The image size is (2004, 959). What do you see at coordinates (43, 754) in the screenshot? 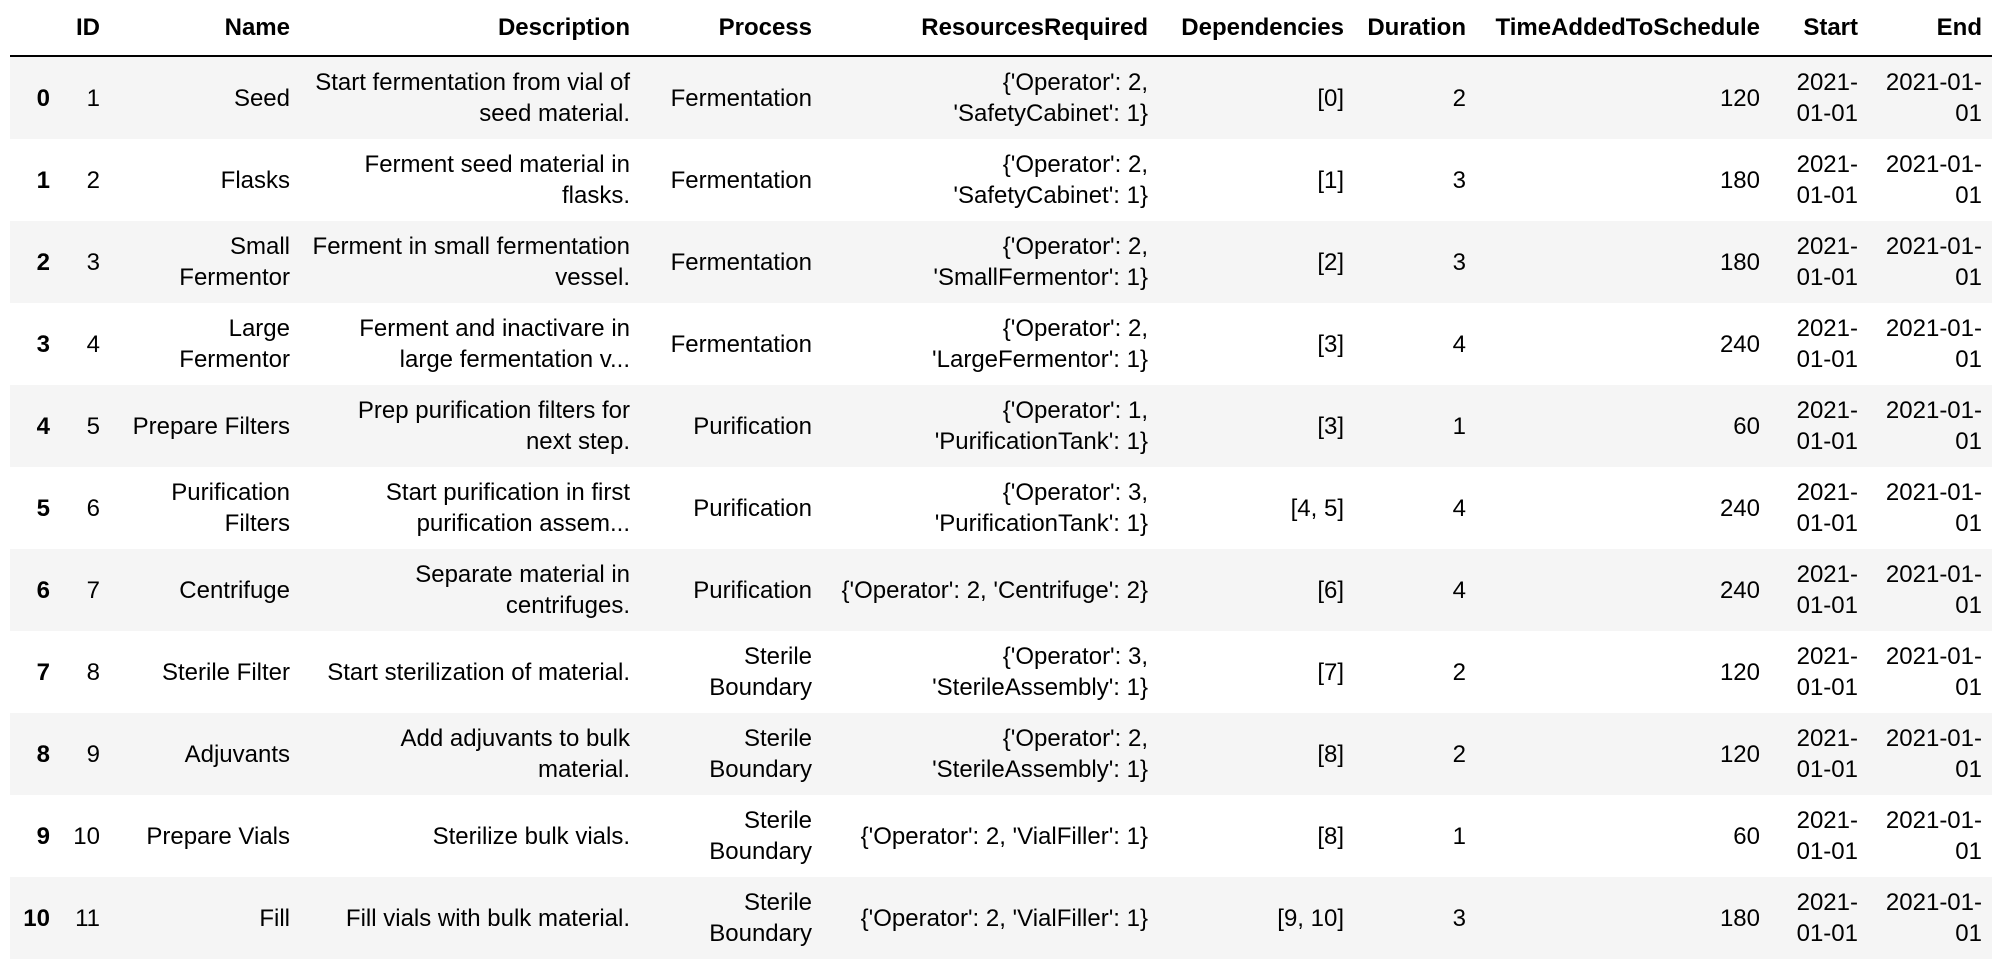
I see `row-index-label: 8` at bounding box center [43, 754].